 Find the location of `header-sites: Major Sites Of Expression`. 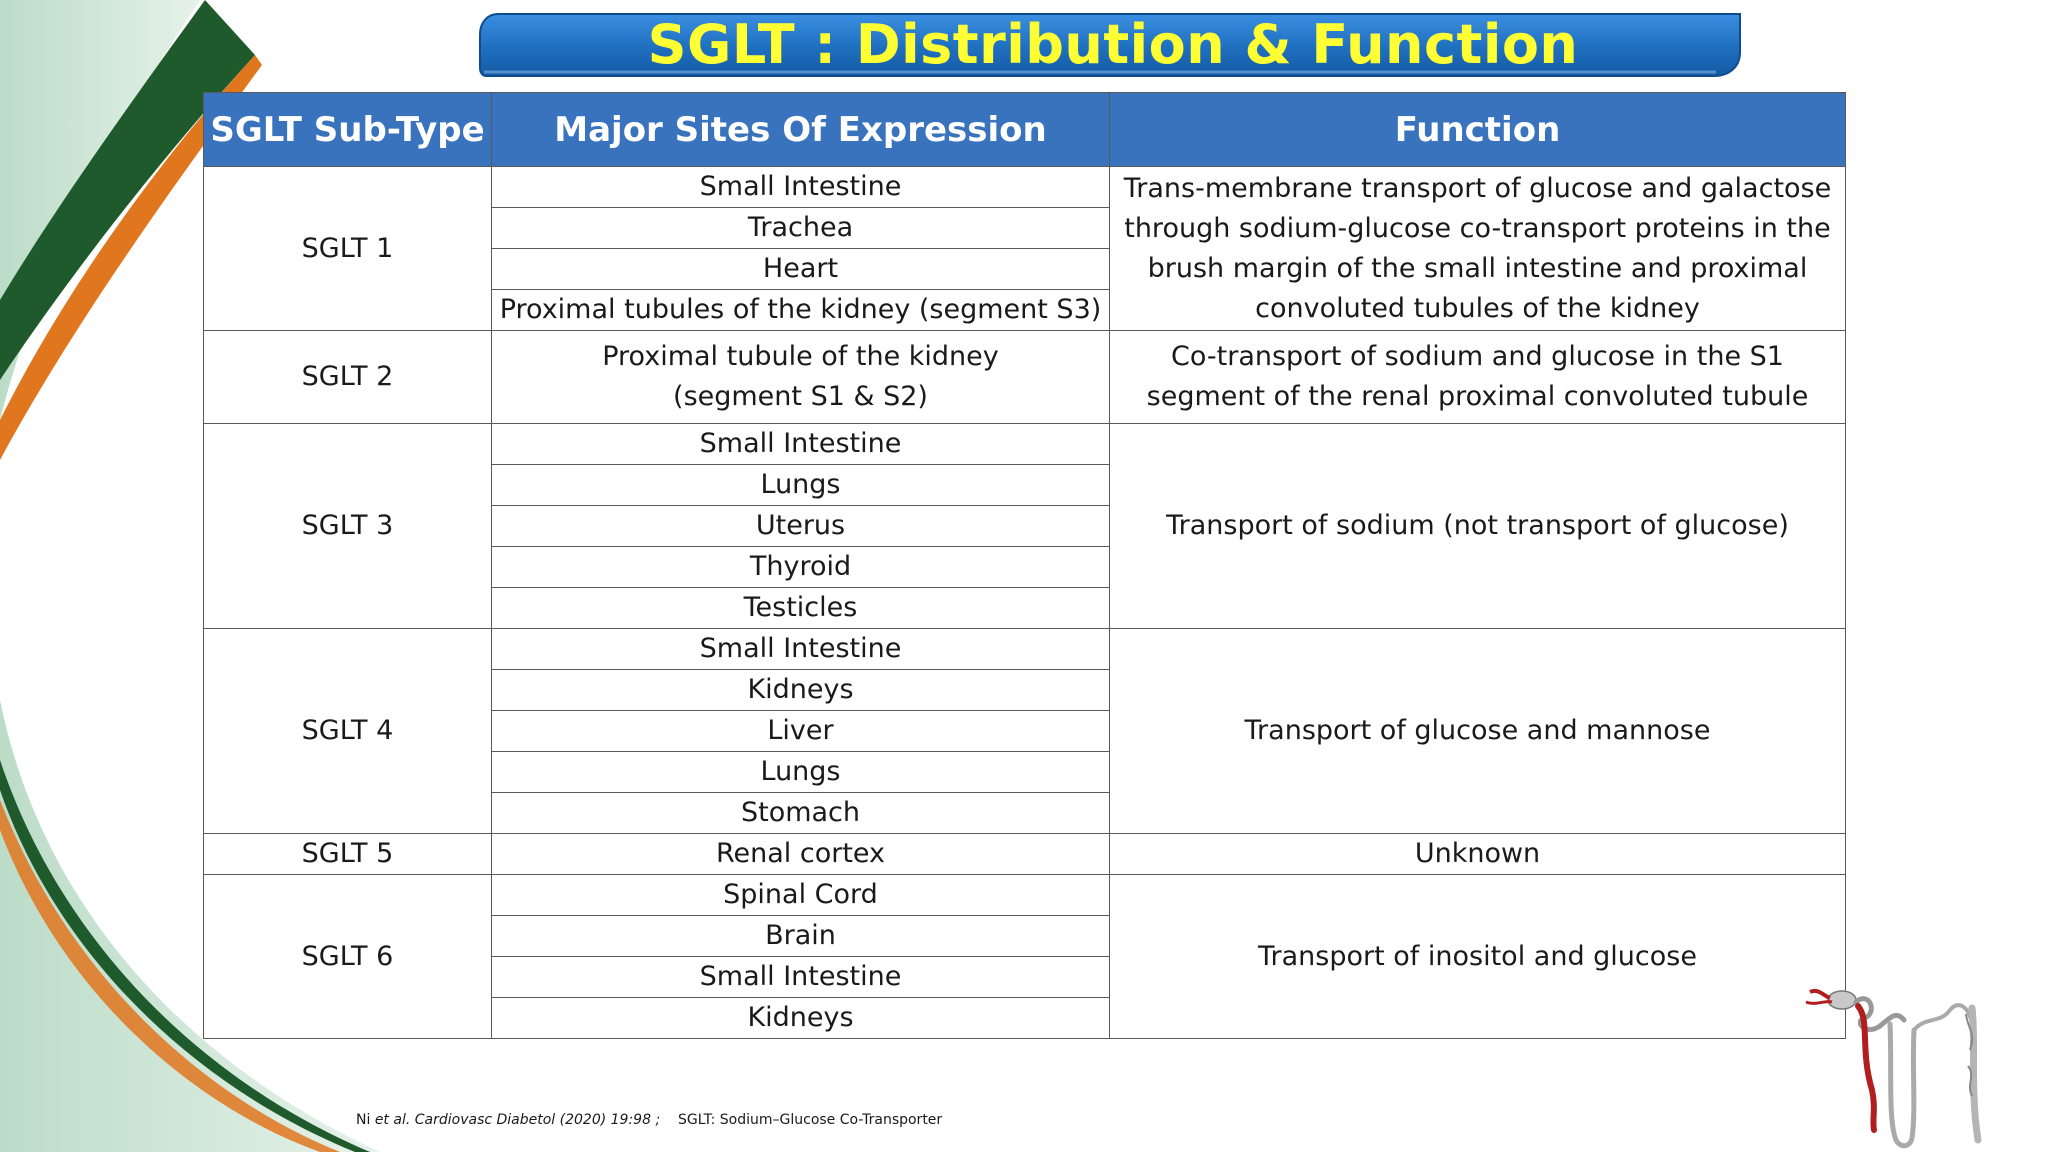

header-sites: Major Sites Of Expression is located at coordinates (800, 129).